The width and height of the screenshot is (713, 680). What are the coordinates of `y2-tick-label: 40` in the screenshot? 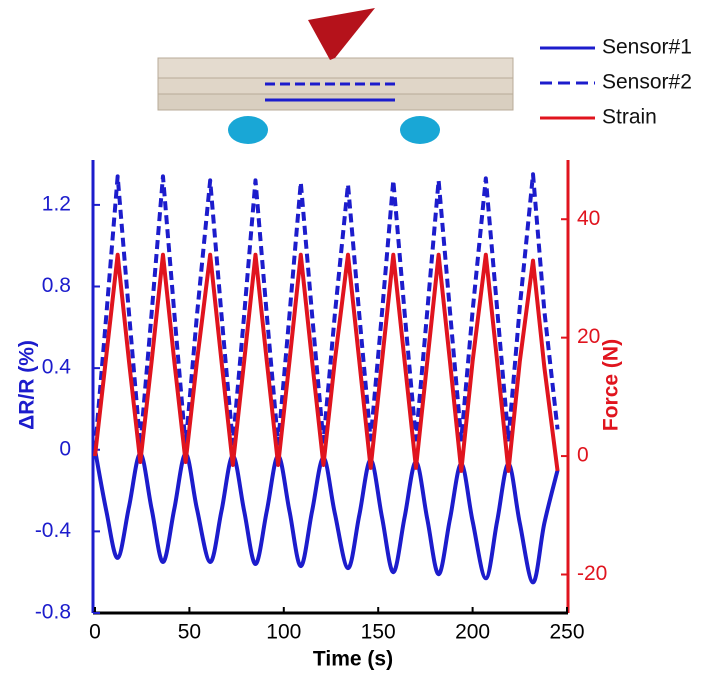 It's located at (588, 218).